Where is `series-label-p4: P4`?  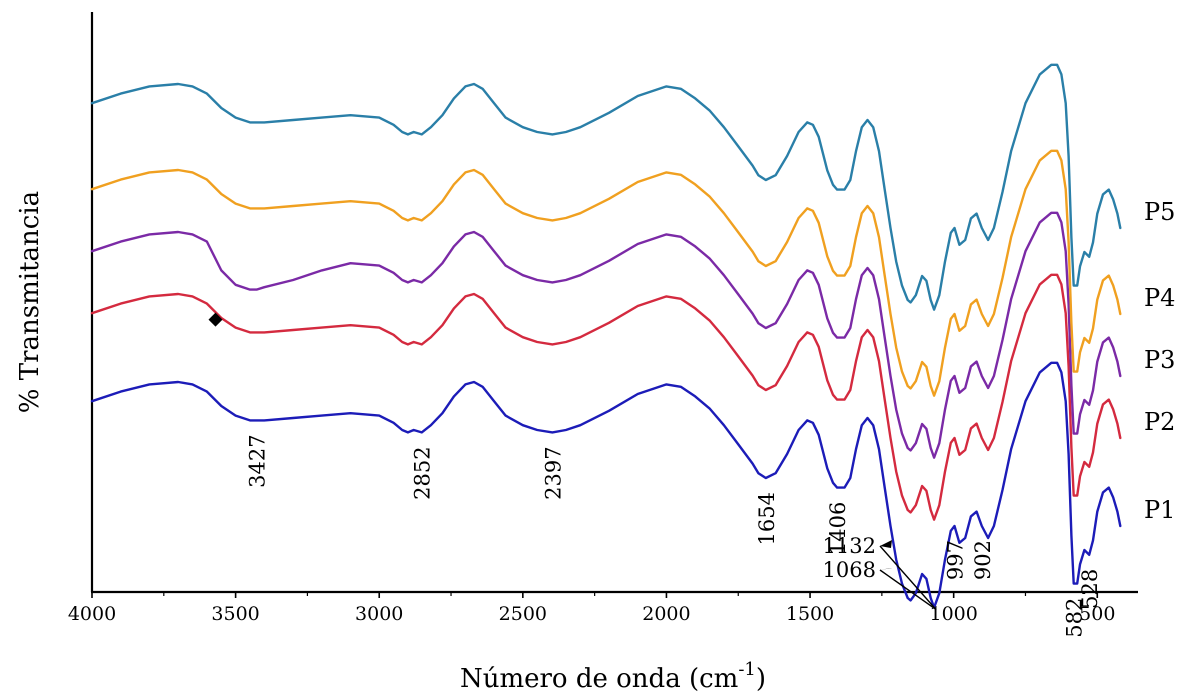 series-label-p4: P4 is located at coordinates (1159, 298).